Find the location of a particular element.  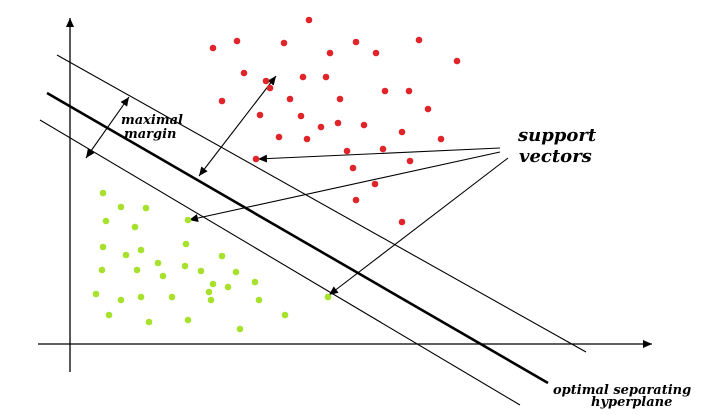

hyperplane-label-line2: hyperplane is located at coordinates (632, 402).